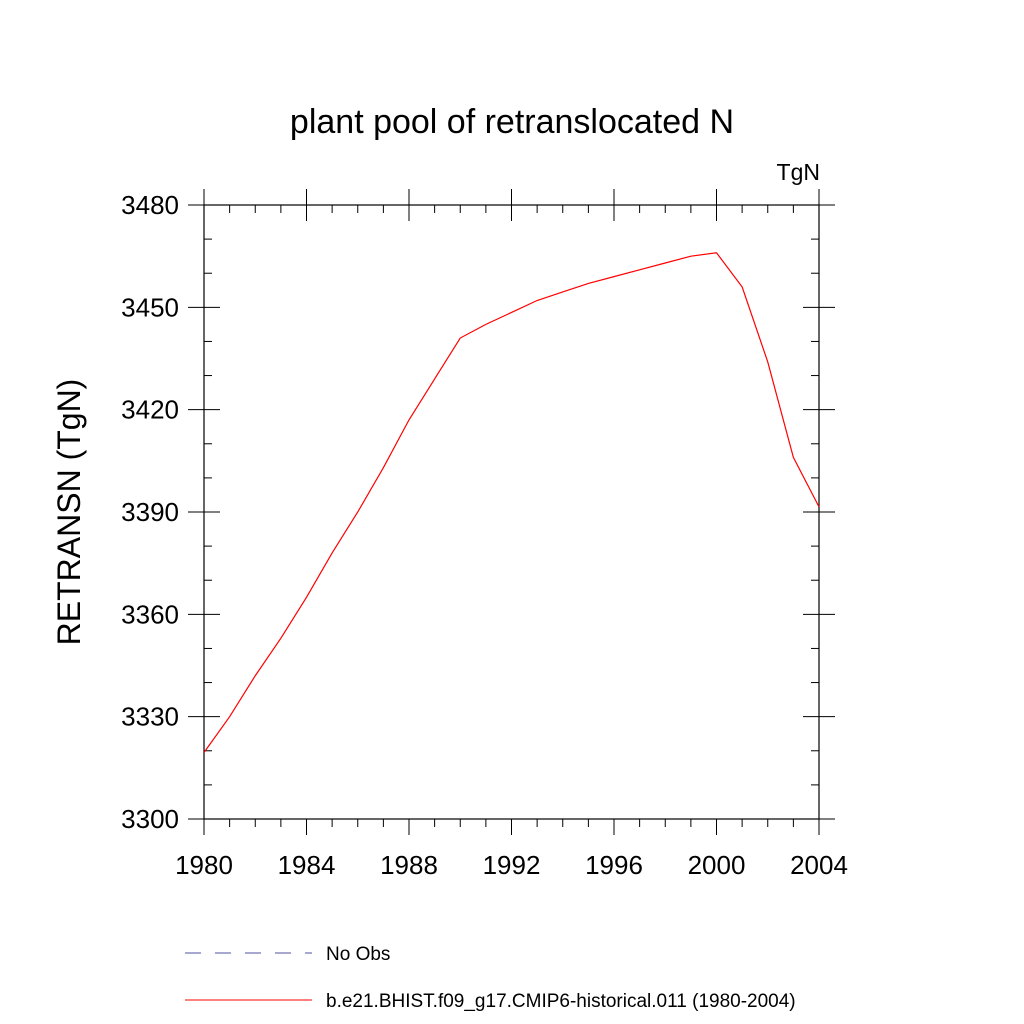 This screenshot has height=1024, width=1024. I want to click on x-tick-label: 2004, so click(819, 865).